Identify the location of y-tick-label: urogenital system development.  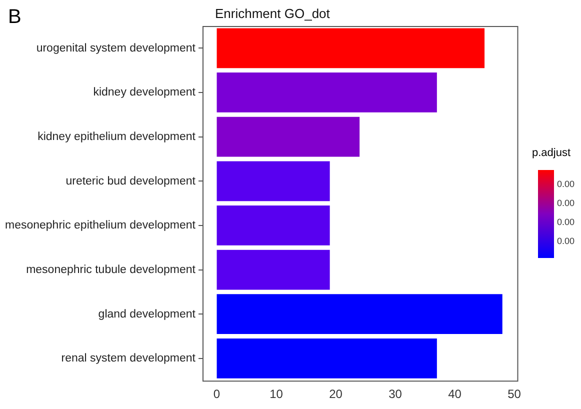
(116, 48).